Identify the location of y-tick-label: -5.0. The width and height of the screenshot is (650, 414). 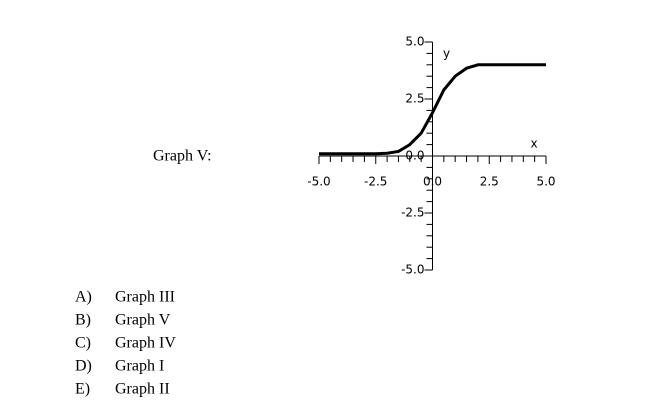
(412, 270).